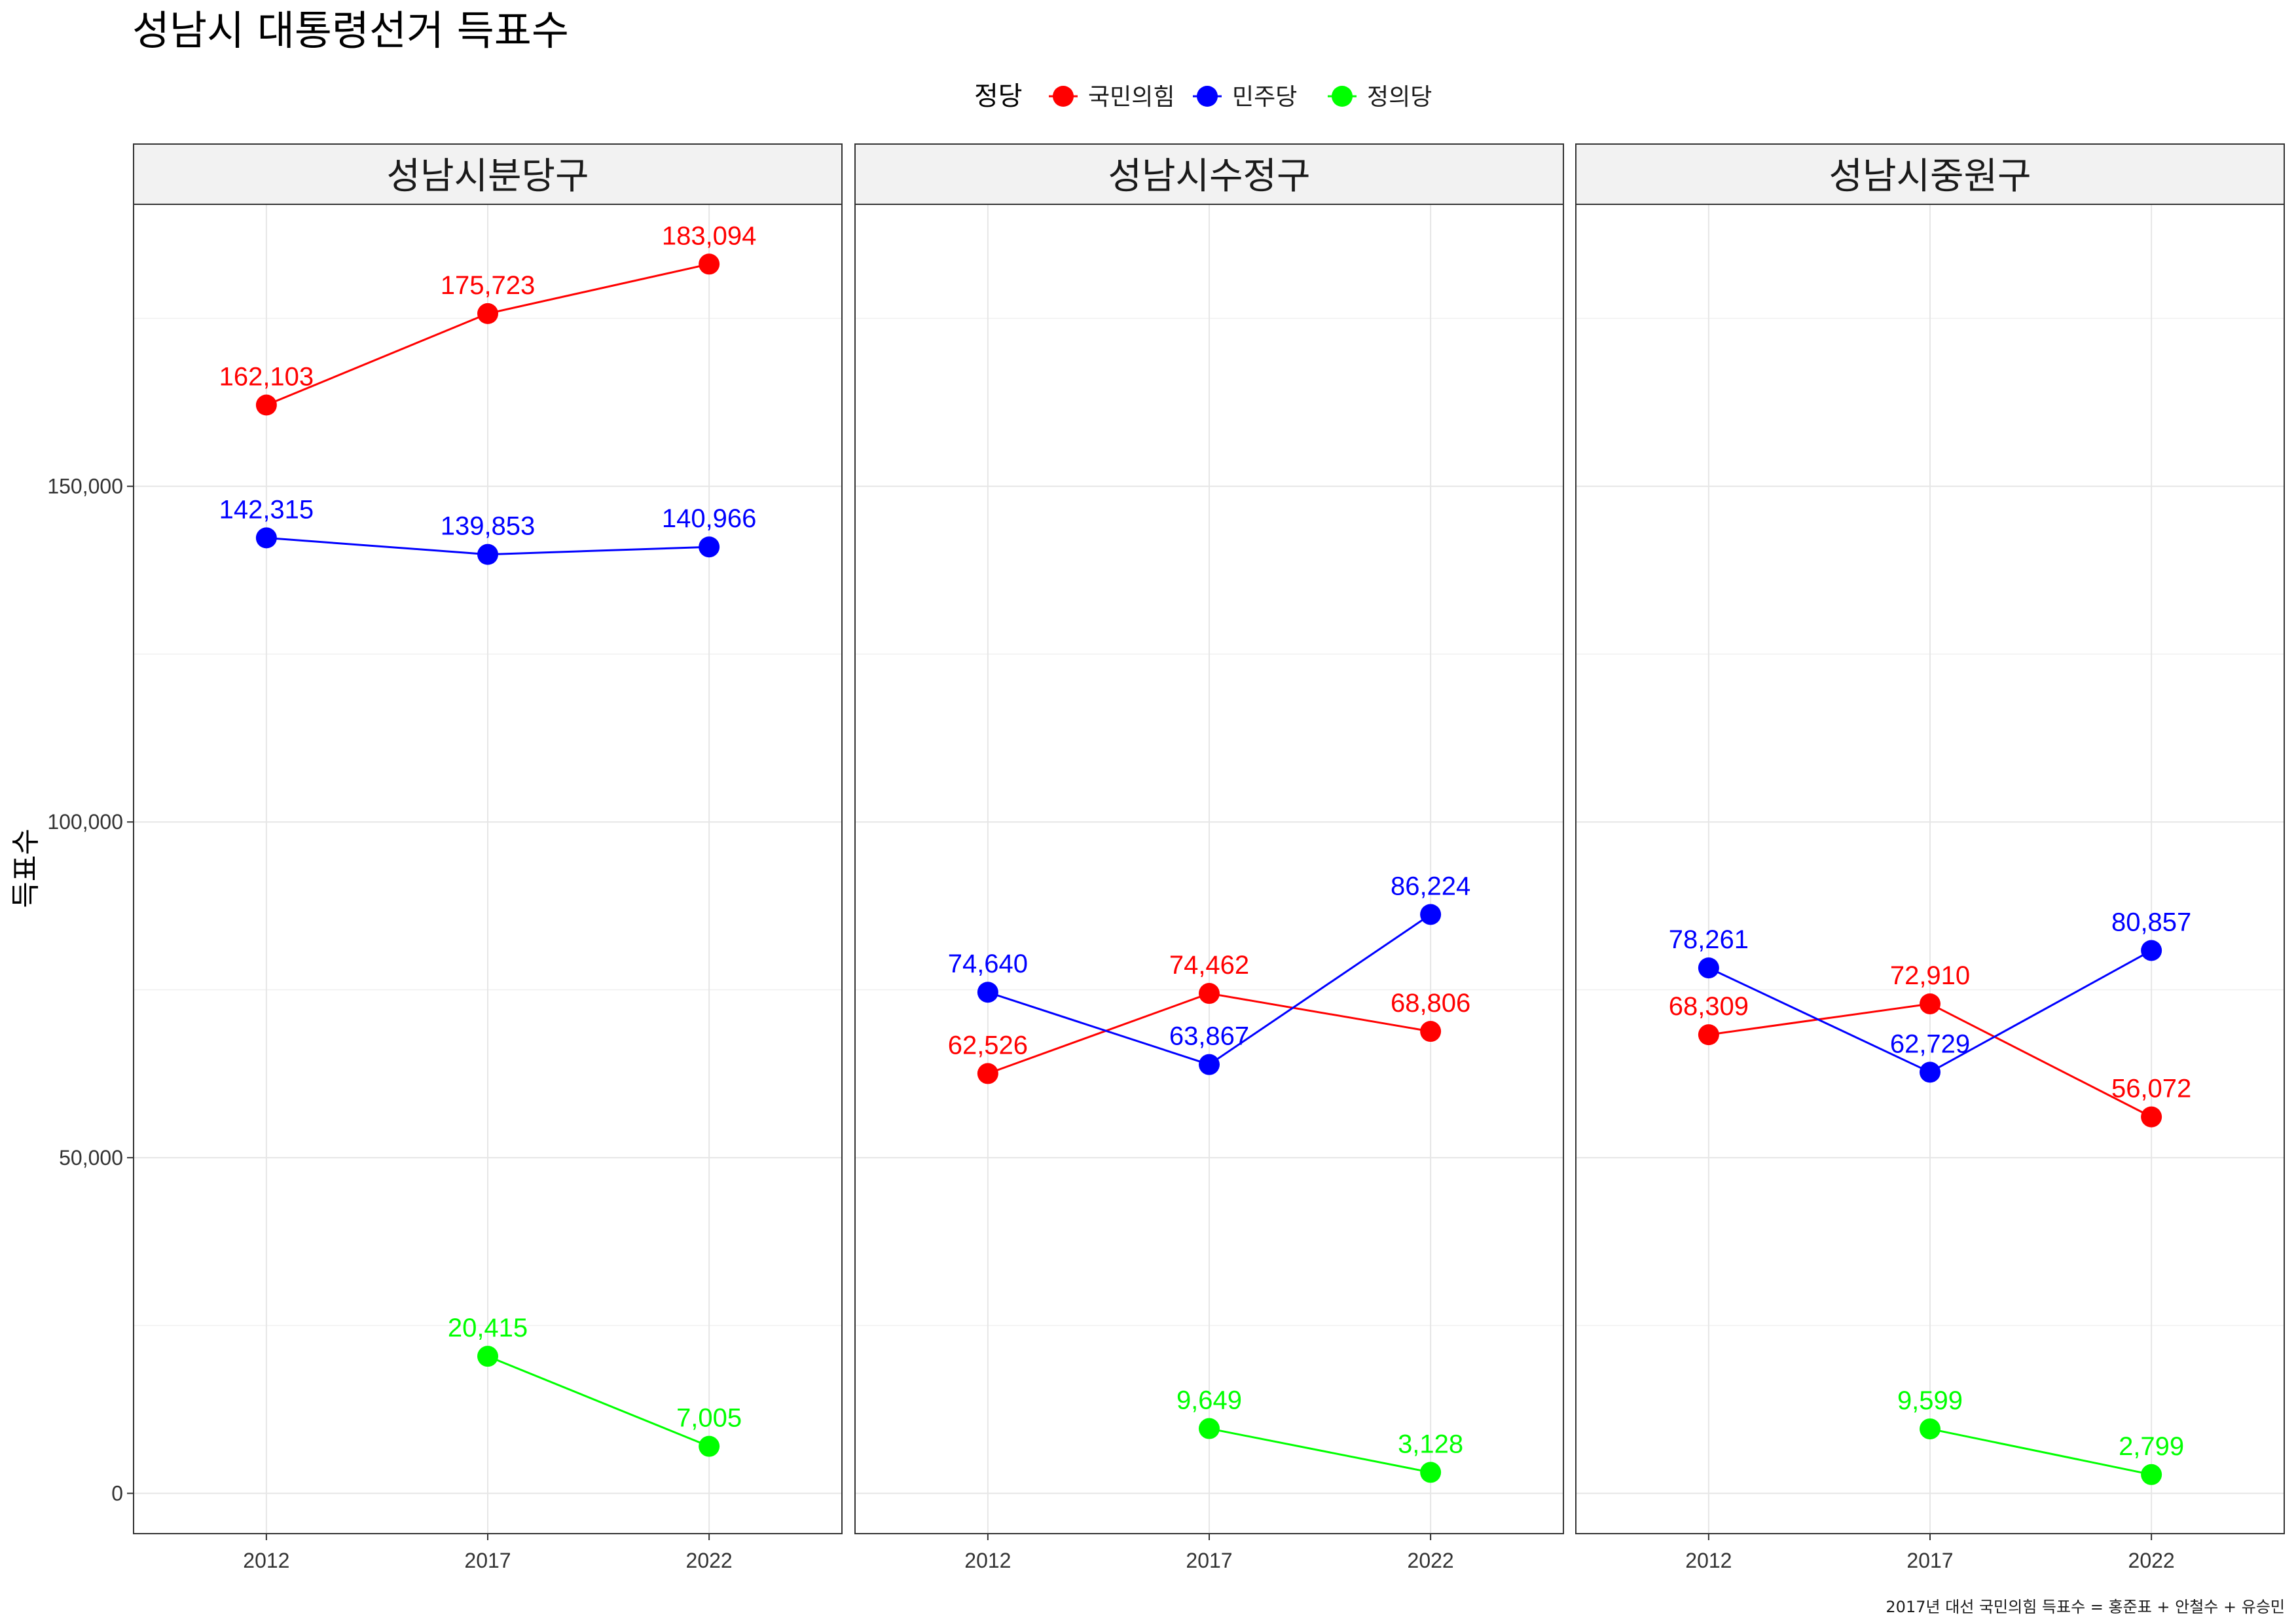  What do you see at coordinates (2085, 1607) in the screenshot?
I see `chart-caption: 2017년 대선 국민의힘 득표수 = 홍준표 + 안철수 + 유승민` at bounding box center [2085, 1607].